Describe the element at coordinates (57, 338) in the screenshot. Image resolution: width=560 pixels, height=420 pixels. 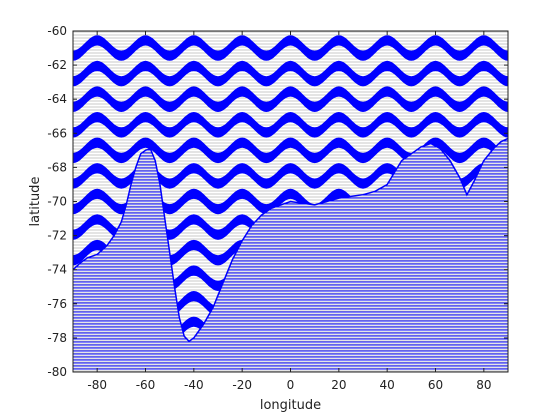
I see `y-tick-label: -78` at that location.